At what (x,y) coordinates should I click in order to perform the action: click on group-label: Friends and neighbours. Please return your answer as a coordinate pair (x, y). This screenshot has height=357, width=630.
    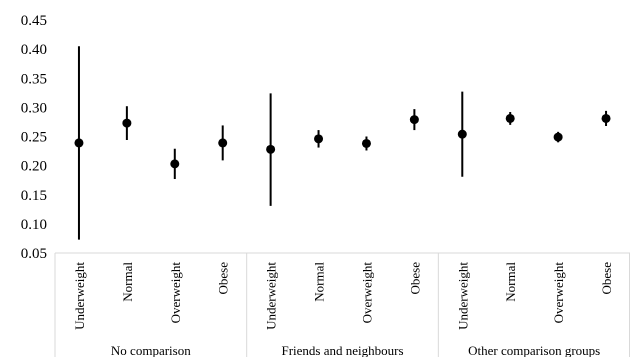
    Looking at the image, I should click on (342, 350).